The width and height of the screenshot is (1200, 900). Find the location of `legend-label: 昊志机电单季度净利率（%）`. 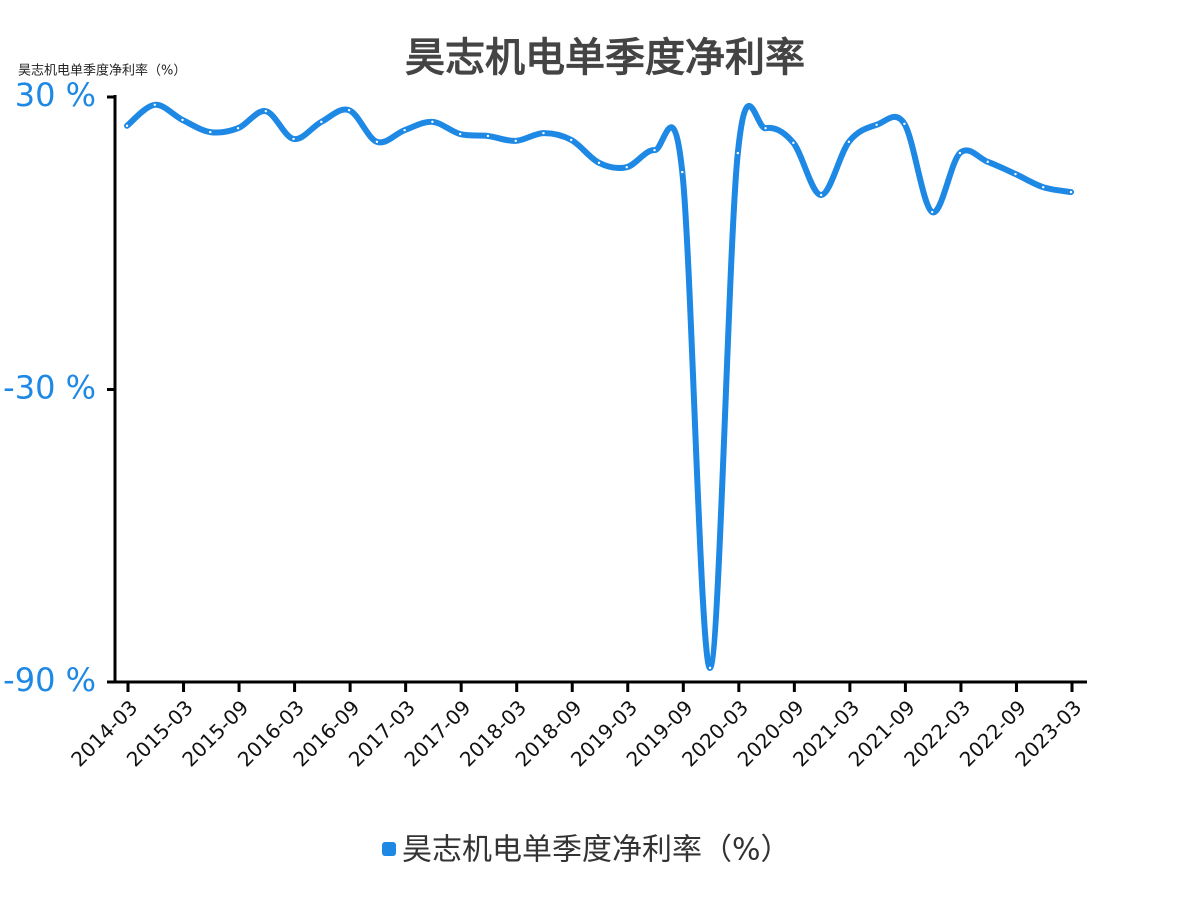

legend-label: 昊志机电单季度净利率（%） is located at coordinates (596, 850).